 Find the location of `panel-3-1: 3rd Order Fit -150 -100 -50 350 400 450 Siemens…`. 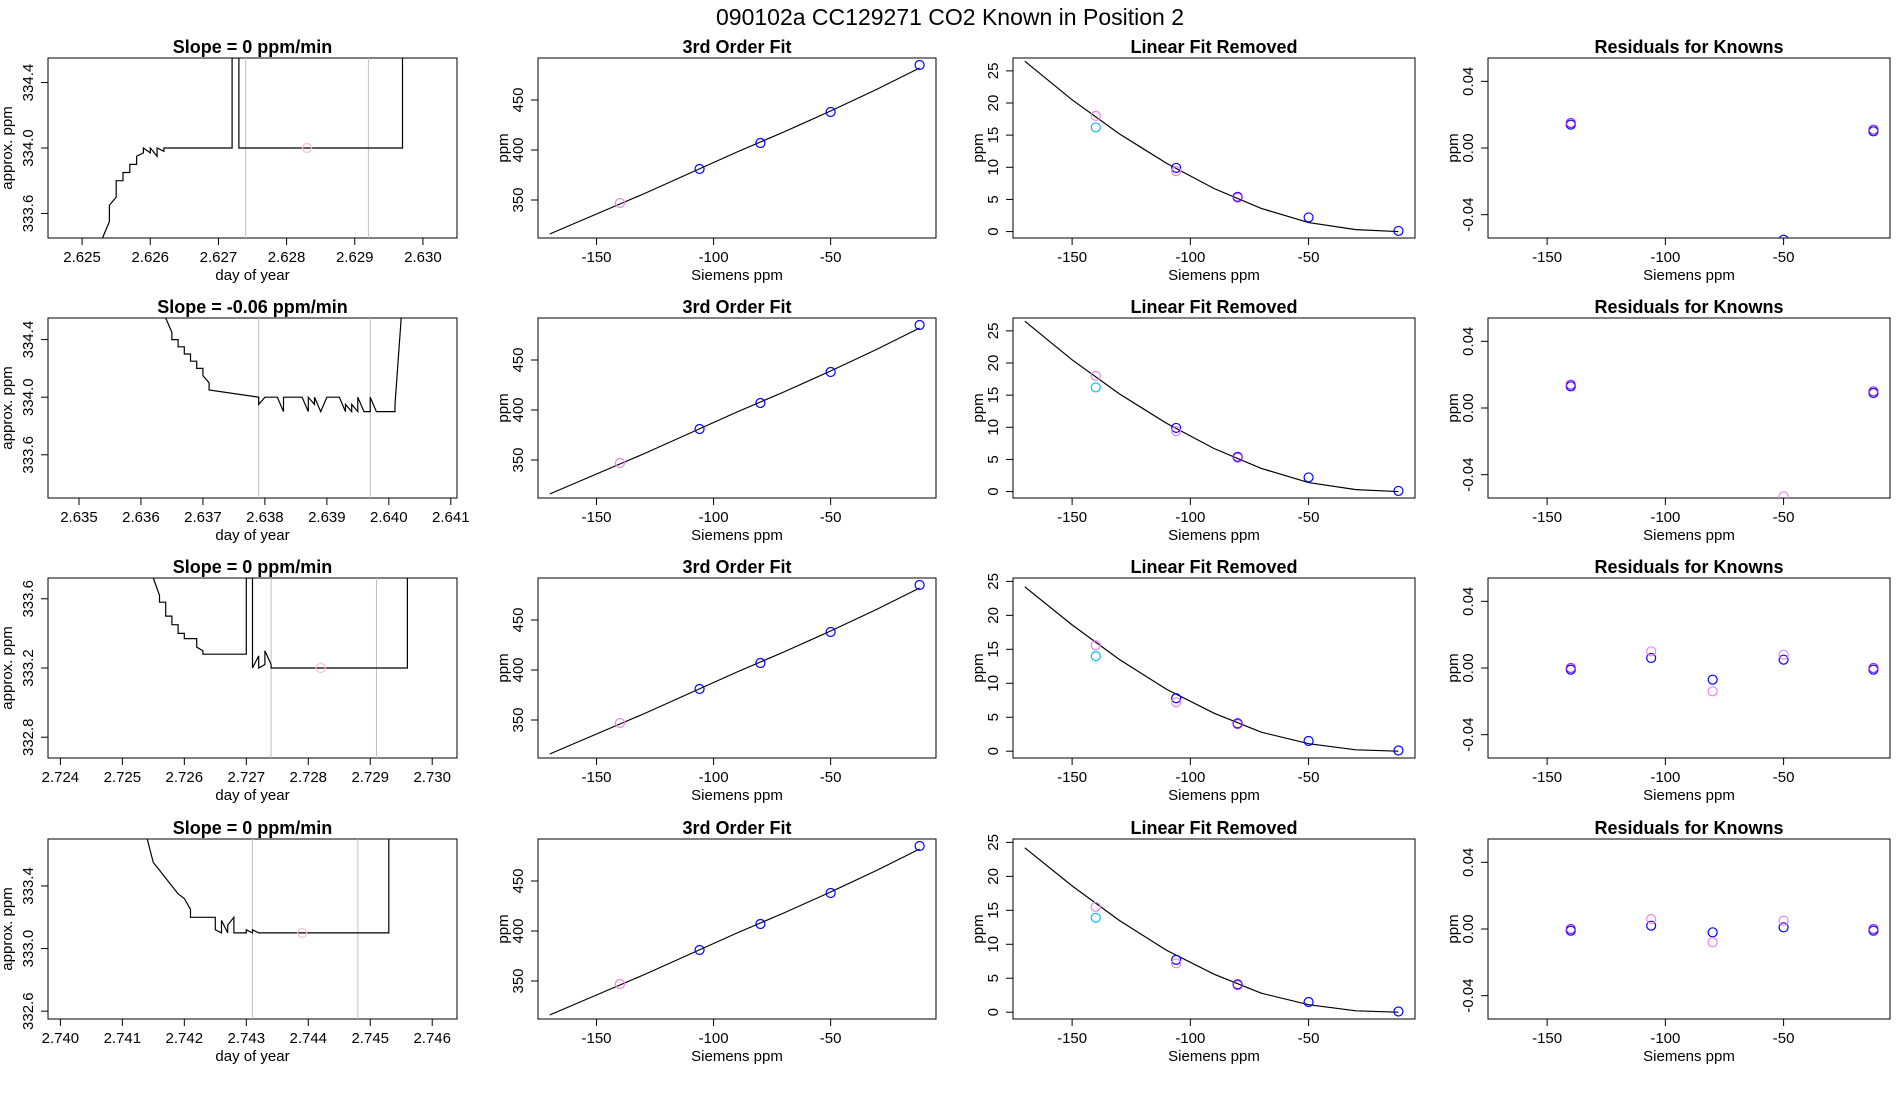

panel-3-1: 3rd Order Fit -150 -100 -50 350 400 450 Siemens… is located at coordinates (716, 941).